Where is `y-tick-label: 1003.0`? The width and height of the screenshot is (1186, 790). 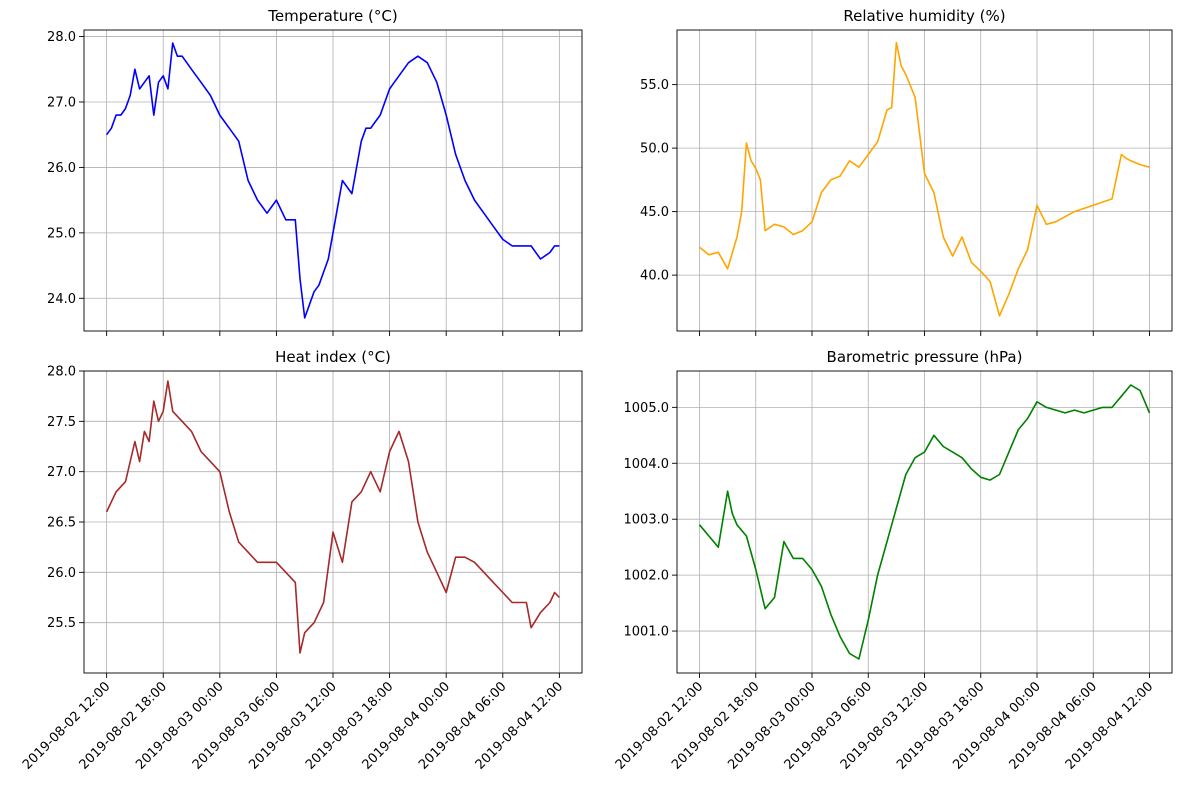 y-tick-label: 1003.0 is located at coordinates (647, 520).